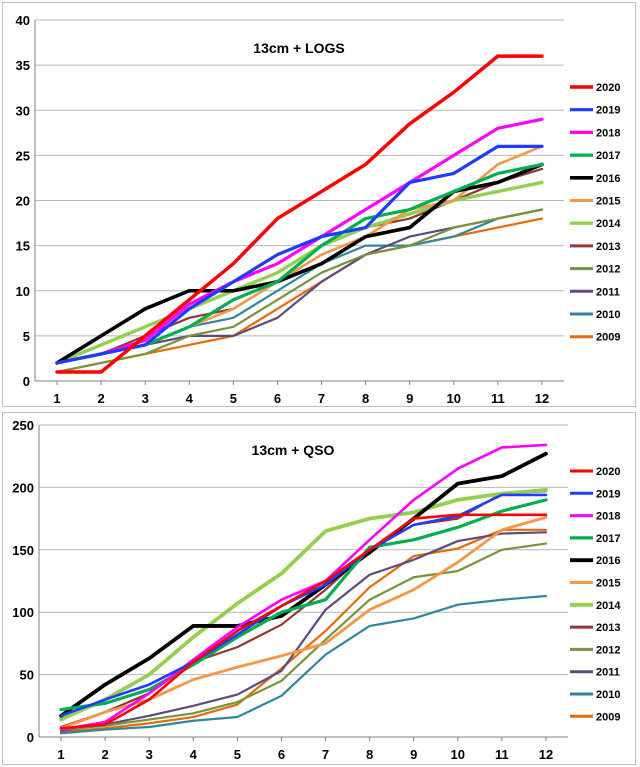 This screenshot has height=767, width=640. What do you see at coordinates (23, 612) in the screenshot?
I see `y-tick-label: 100` at bounding box center [23, 612].